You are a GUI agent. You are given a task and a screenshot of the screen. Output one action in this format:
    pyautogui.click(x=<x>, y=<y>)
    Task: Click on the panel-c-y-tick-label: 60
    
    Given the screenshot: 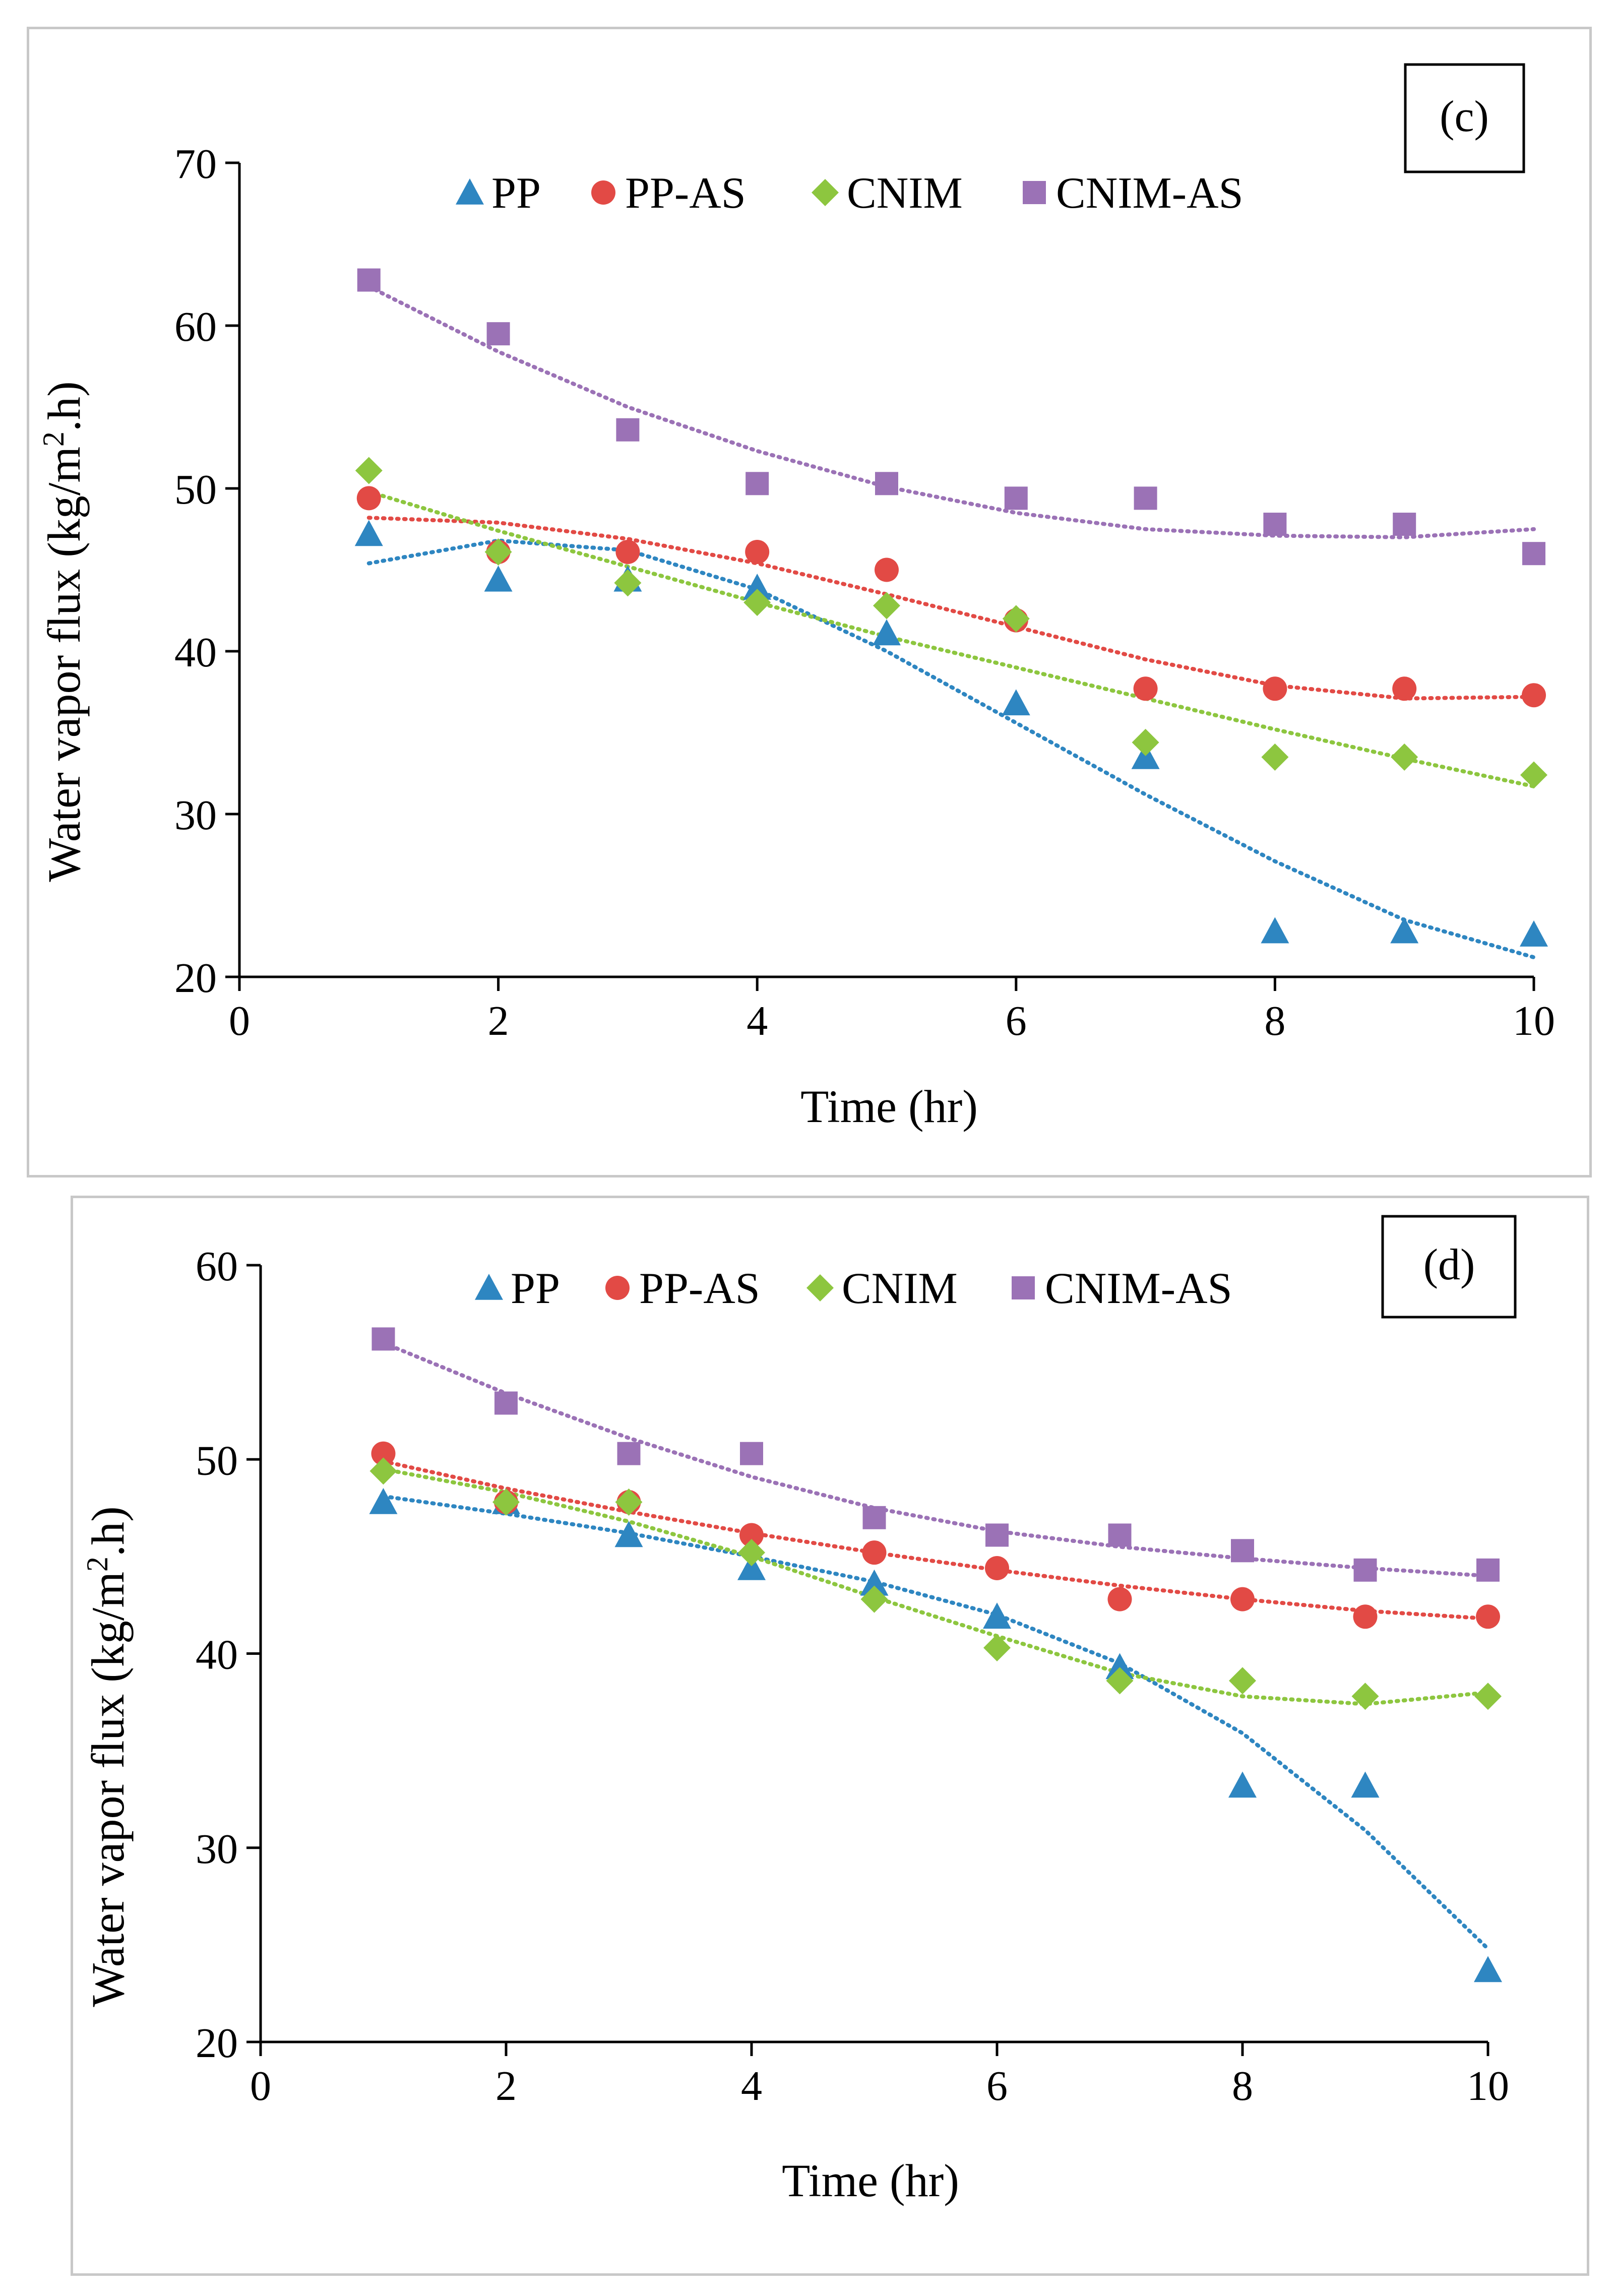 What is the action you would take?
    pyautogui.click(x=196, y=327)
    